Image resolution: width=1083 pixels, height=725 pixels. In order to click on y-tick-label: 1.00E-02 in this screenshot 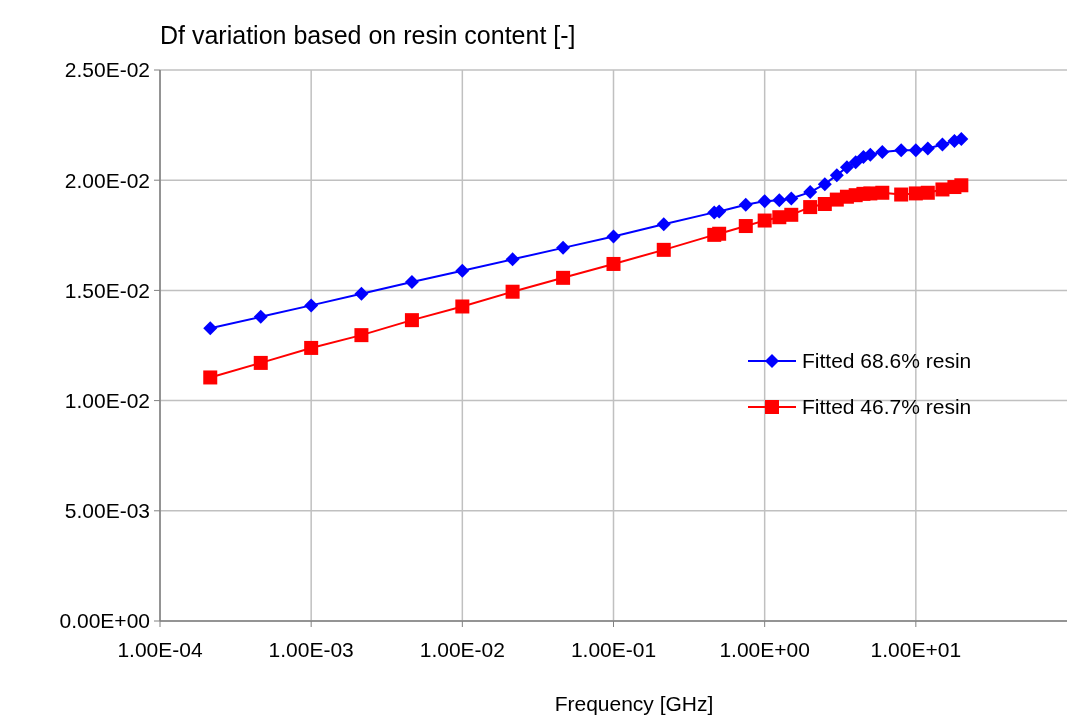, I will do `click(107, 400)`.